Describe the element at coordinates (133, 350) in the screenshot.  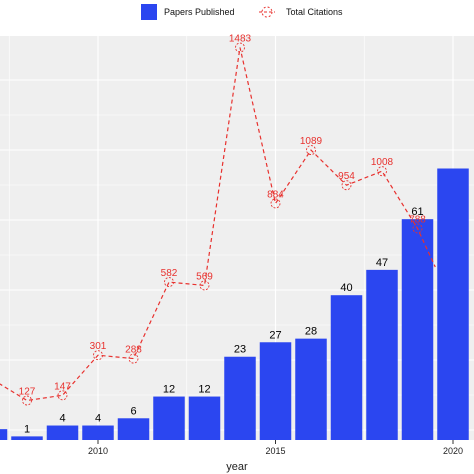
I see `citation-data-label: 288` at that location.